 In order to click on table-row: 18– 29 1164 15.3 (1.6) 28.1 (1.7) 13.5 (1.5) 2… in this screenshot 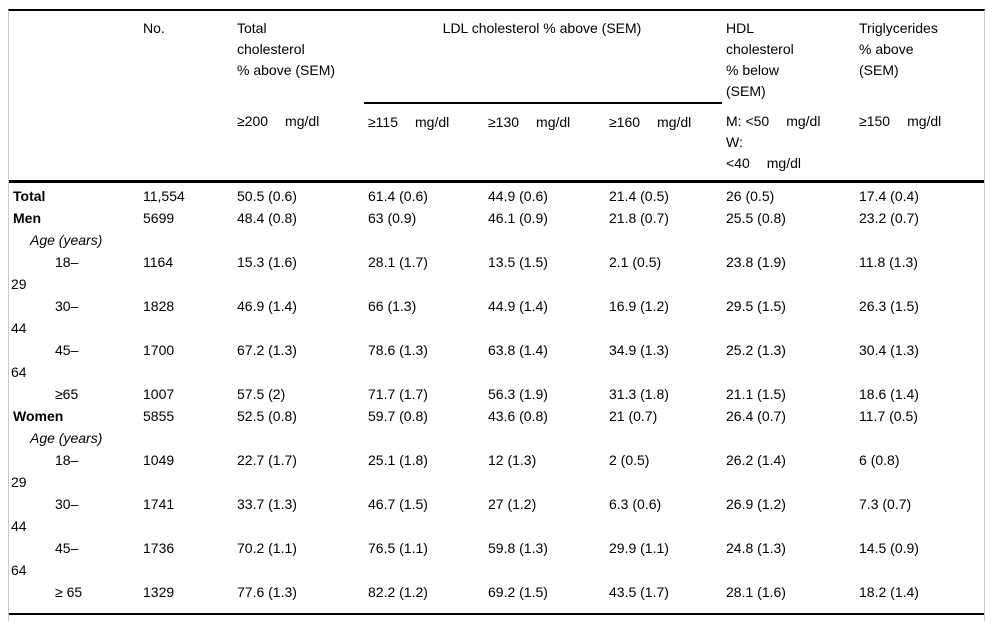, I will do `click(496, 273)`.